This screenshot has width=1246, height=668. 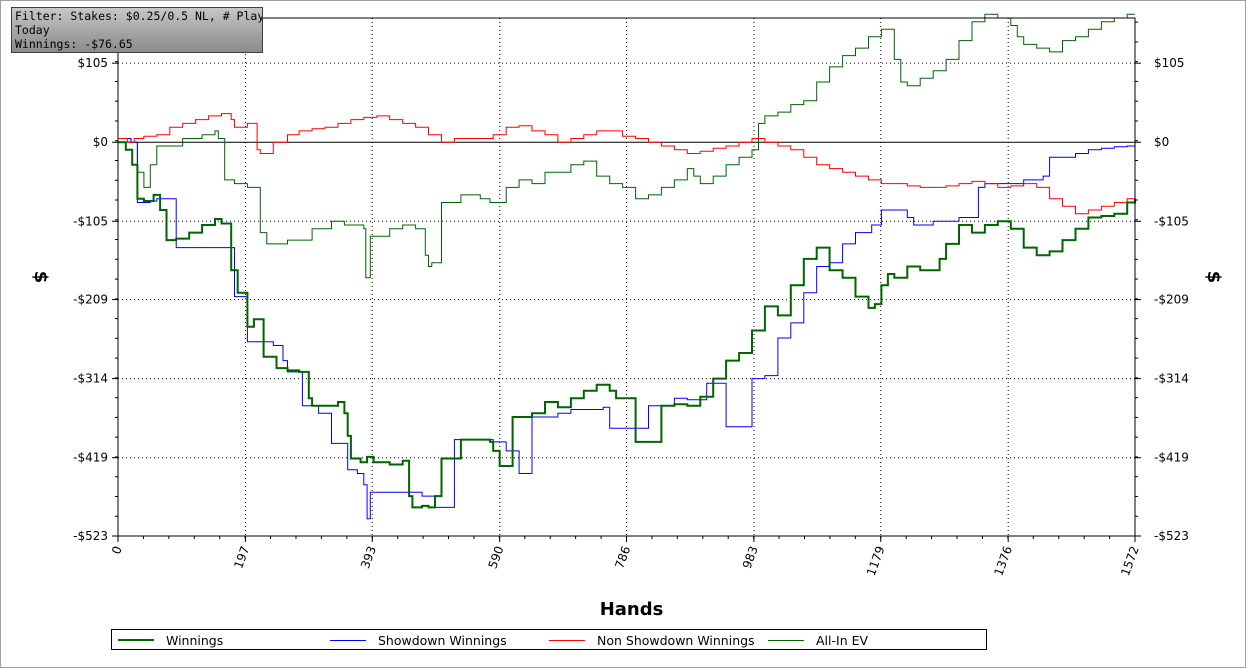 What do you see at coordinates (1130, 560) in the screenshot?
I see `x-tick-label: 1572` at bounding box center [1130, 560].